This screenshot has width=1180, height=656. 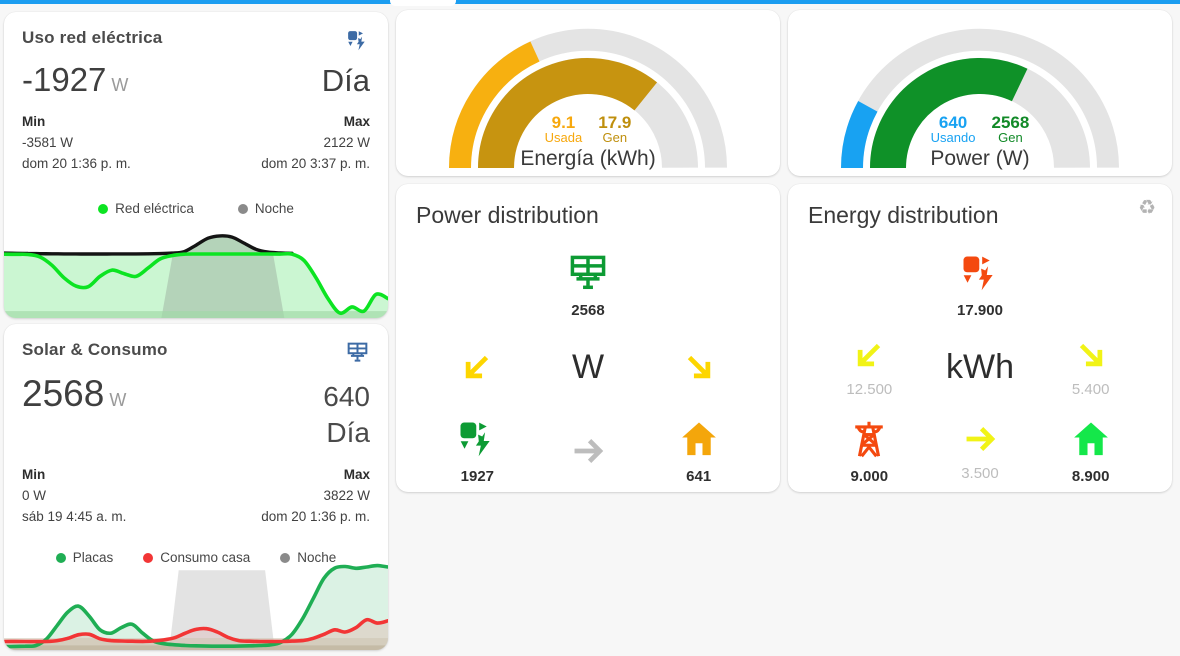 What do you see at coordinates (980, 158) in the screenshot?
I see `gauge-title: Power (W)` at bounding box center [980, 158].